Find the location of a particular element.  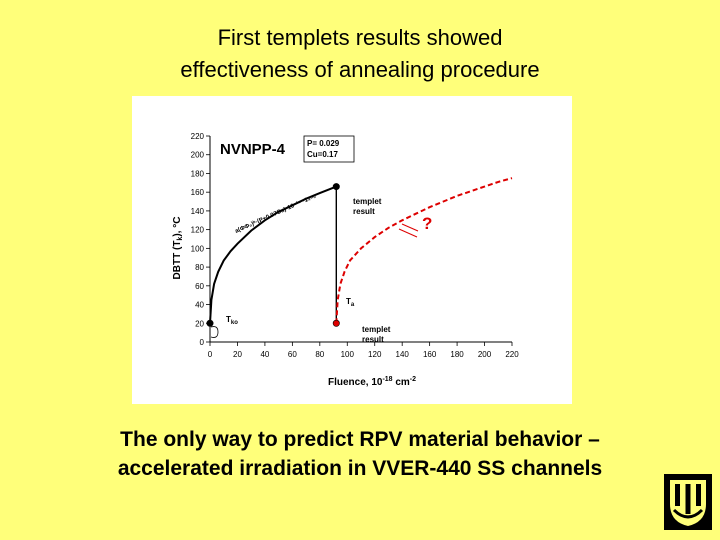

question-pointer is located at coordinates (408, 233).